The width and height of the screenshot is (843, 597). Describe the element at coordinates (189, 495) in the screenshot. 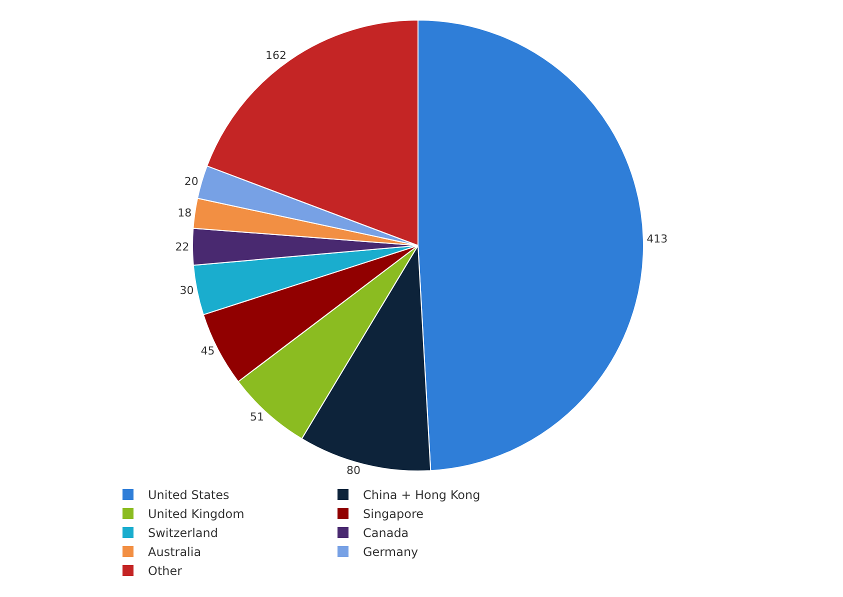

I see `legend-label: United States` at that location.